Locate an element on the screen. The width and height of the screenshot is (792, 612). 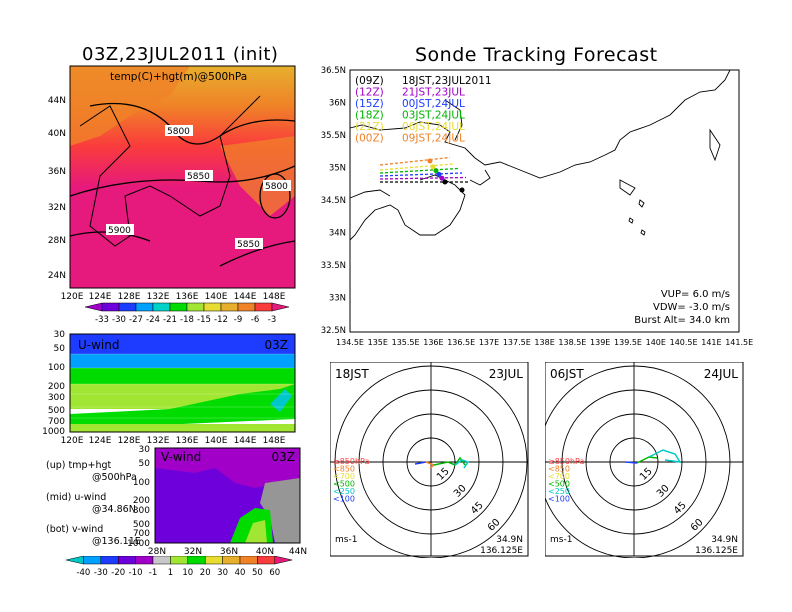
uwind-label: U-wind is located at coordinates (98, 345).